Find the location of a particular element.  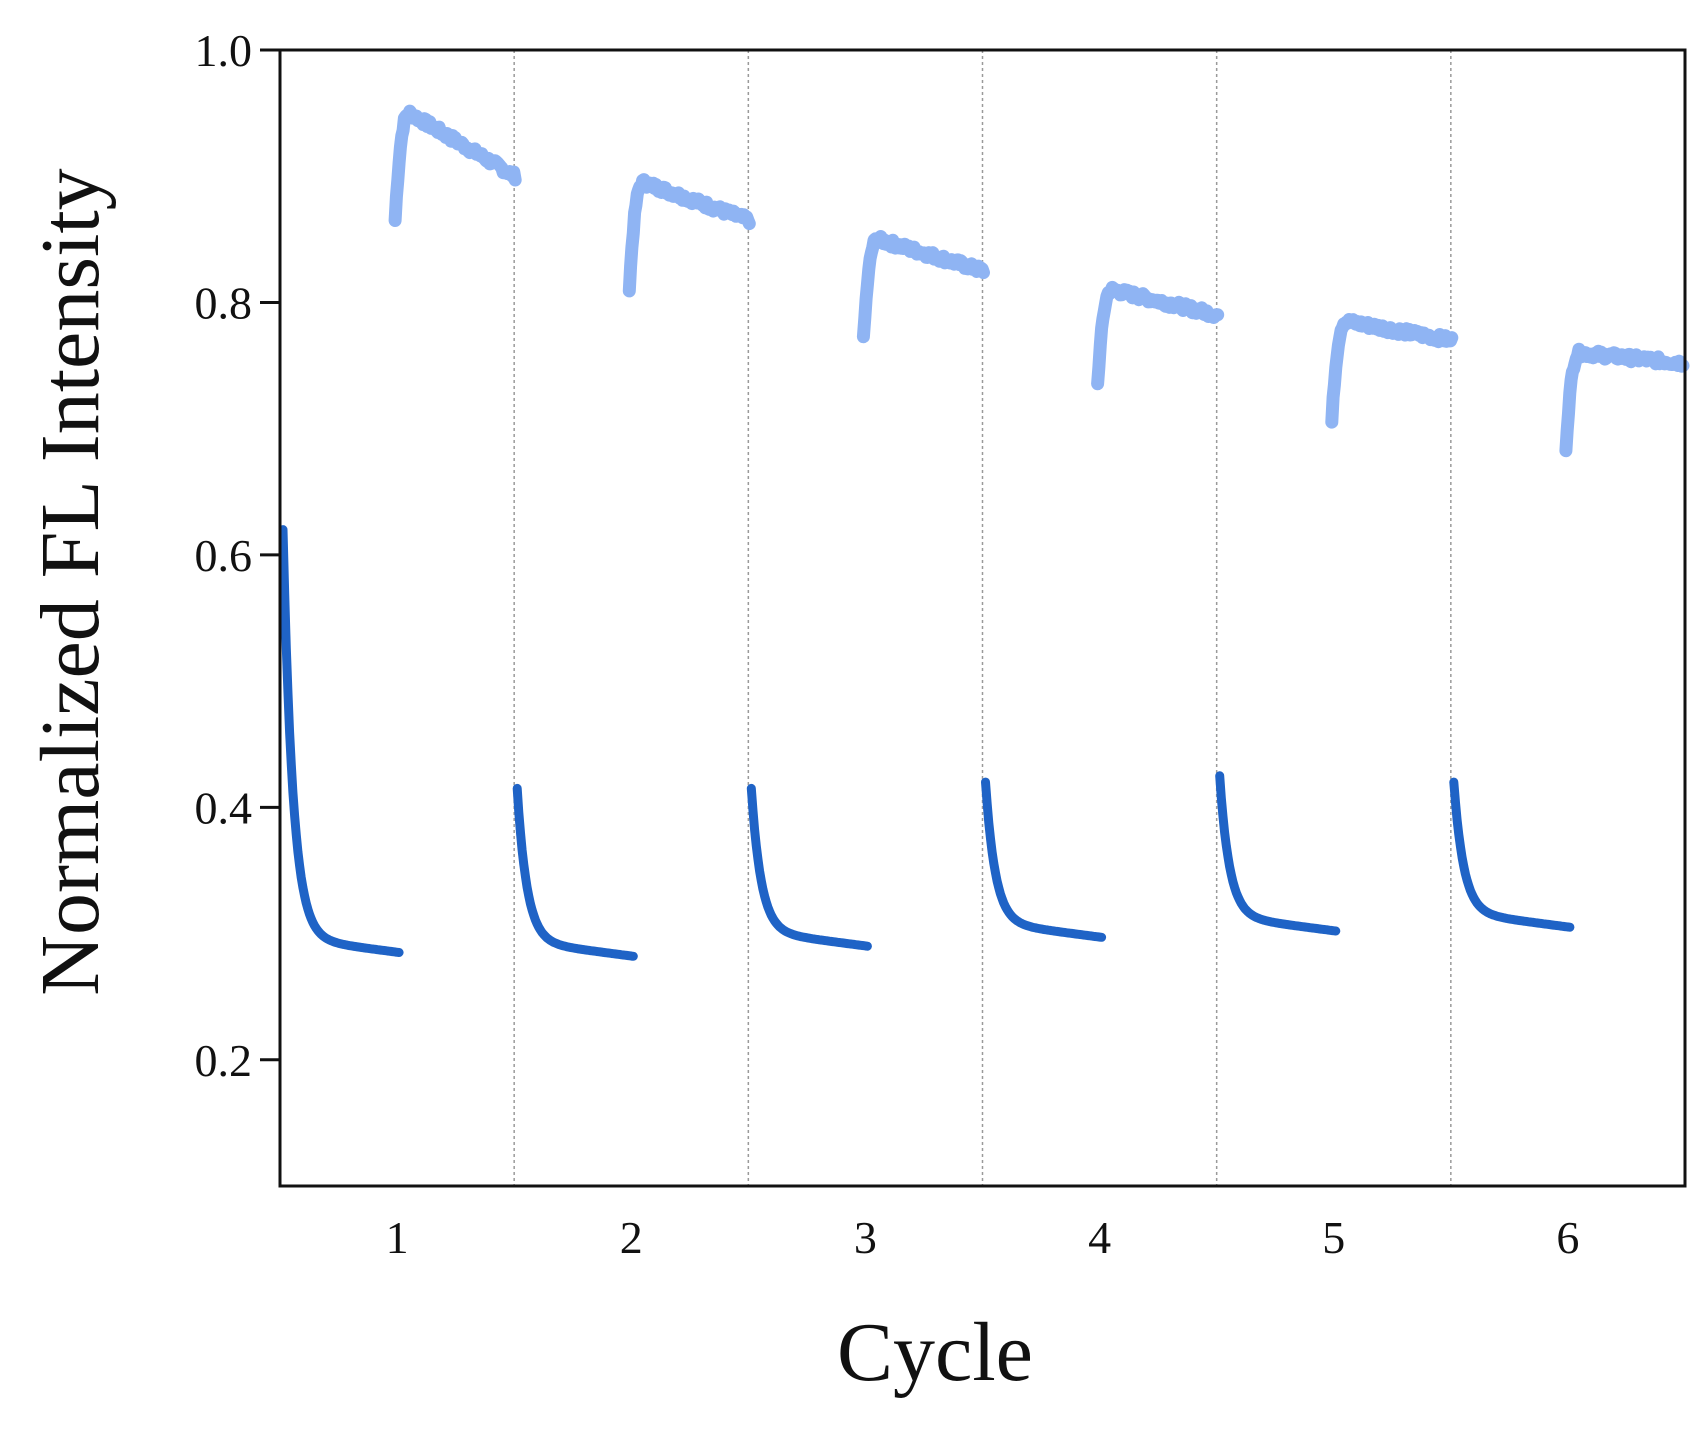

y-tick-label: 1.0 is located at coordinates (224, 50).